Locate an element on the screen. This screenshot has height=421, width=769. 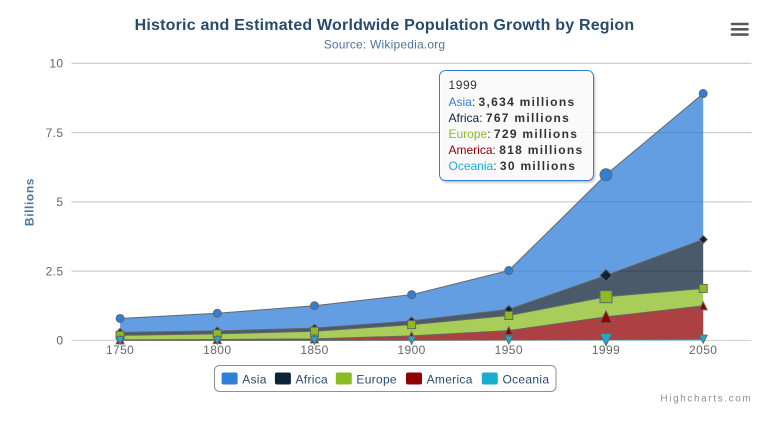
svg-text: 5 is located at coordinates (59, 202).